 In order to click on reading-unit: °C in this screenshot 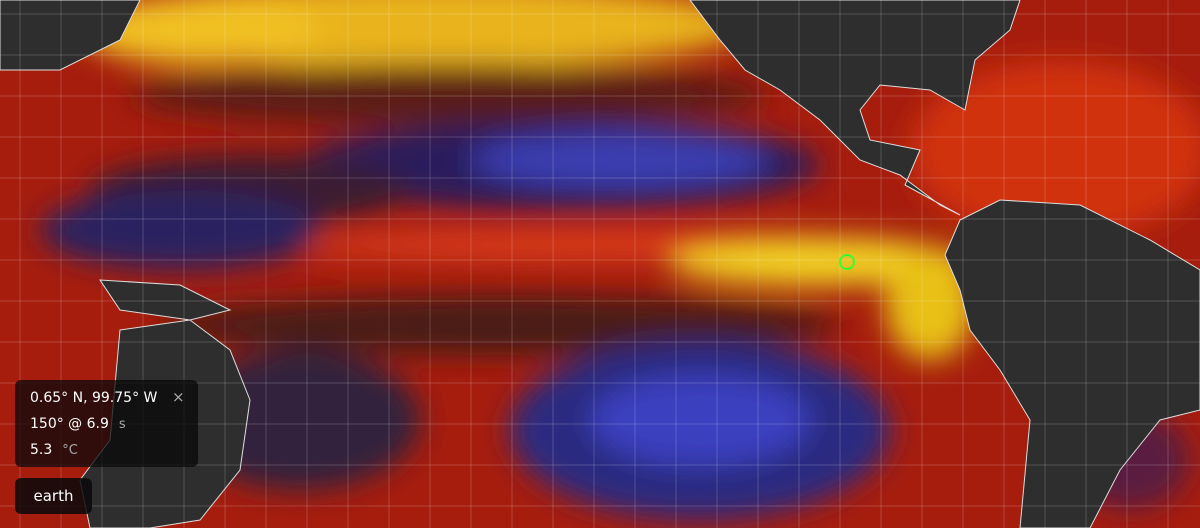, I will do `click(70, 450)`.